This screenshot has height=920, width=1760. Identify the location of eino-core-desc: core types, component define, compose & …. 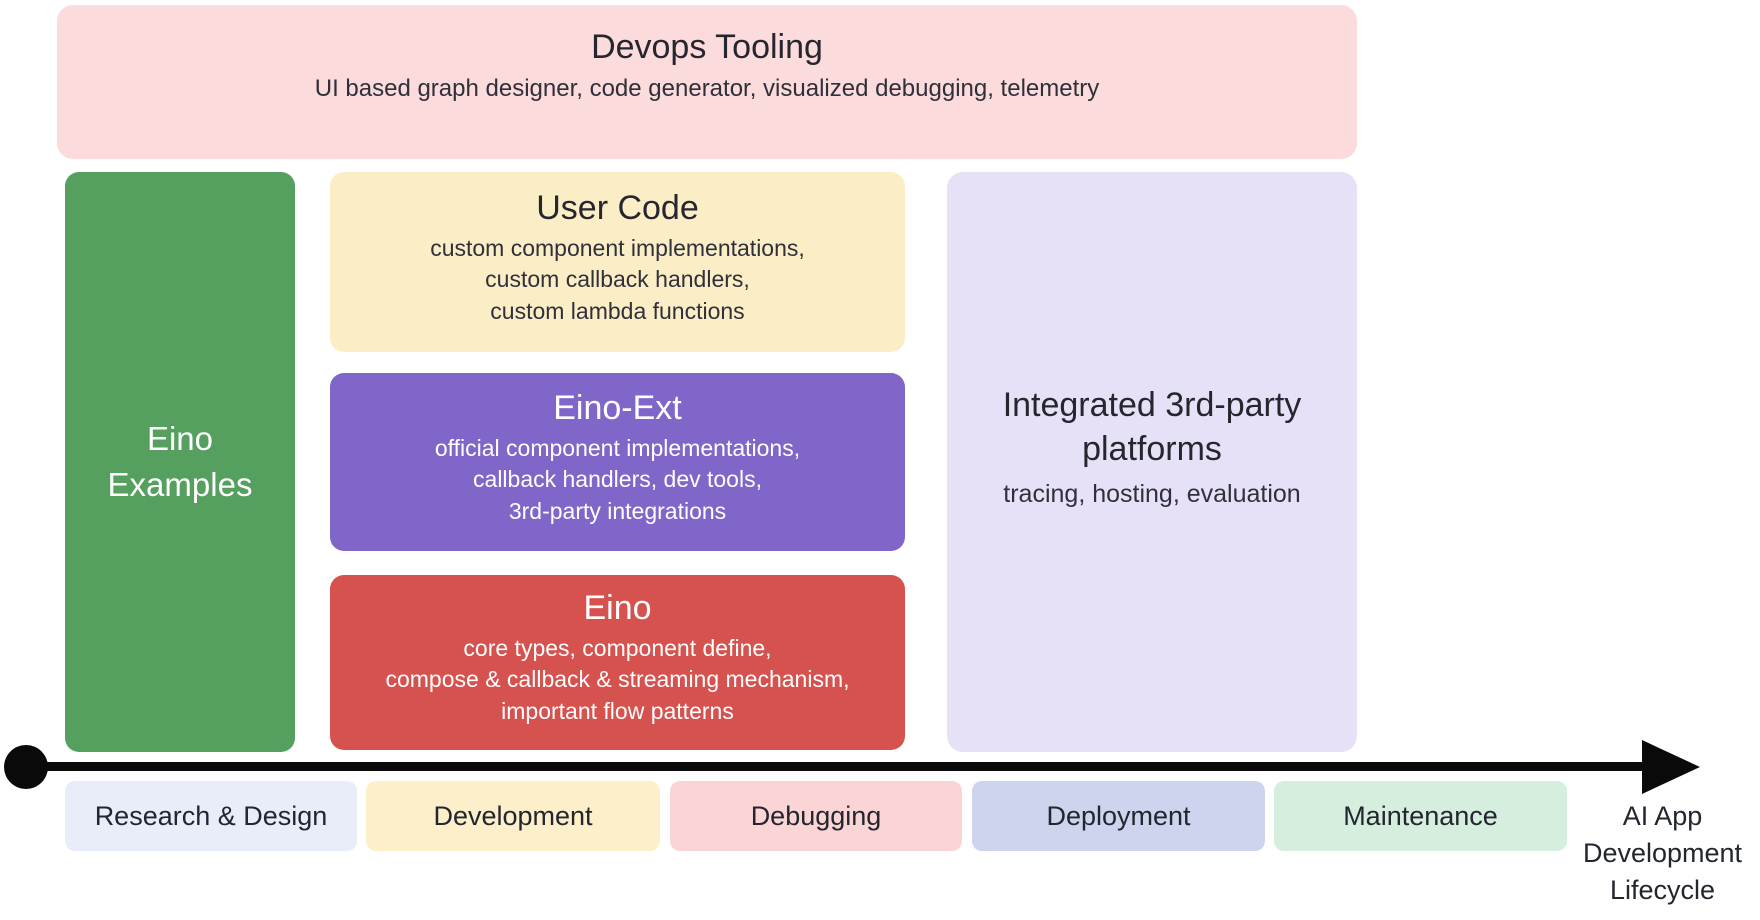
(617, 679).